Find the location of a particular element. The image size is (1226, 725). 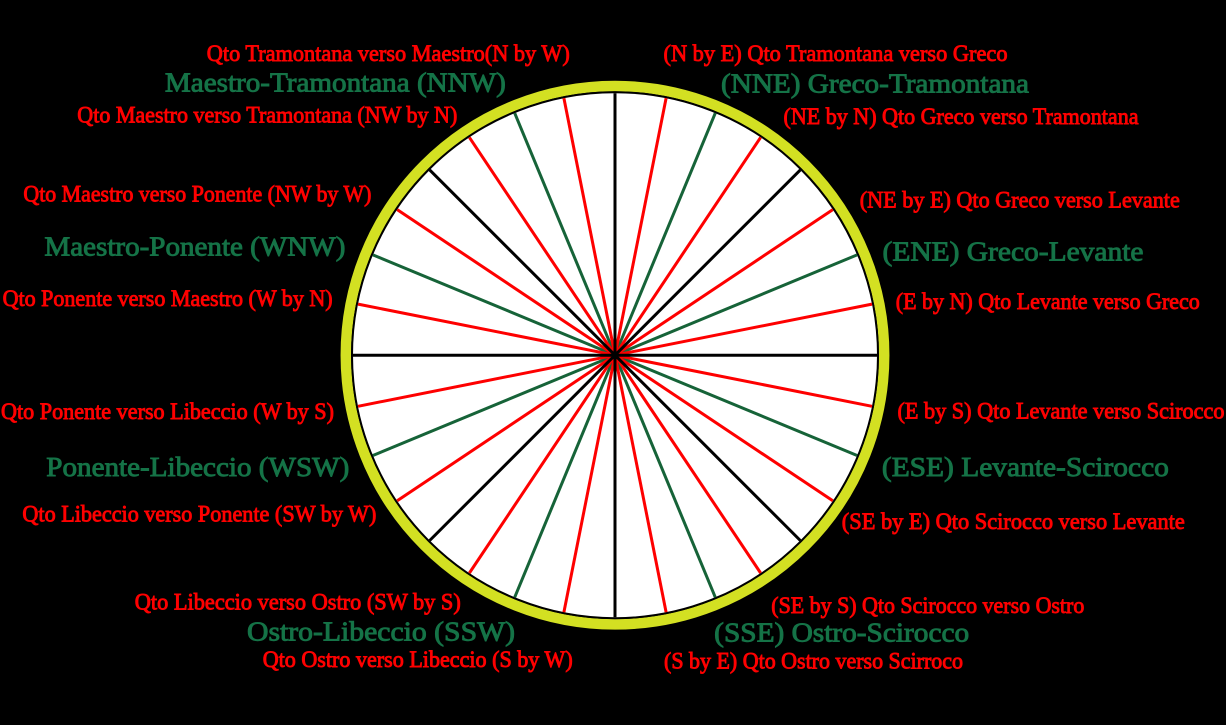

svg-text:Qto Maestro verso Tramontana (: Qto Maestro verso Tramontana (NW by N) is located at coordinates (267, 114).